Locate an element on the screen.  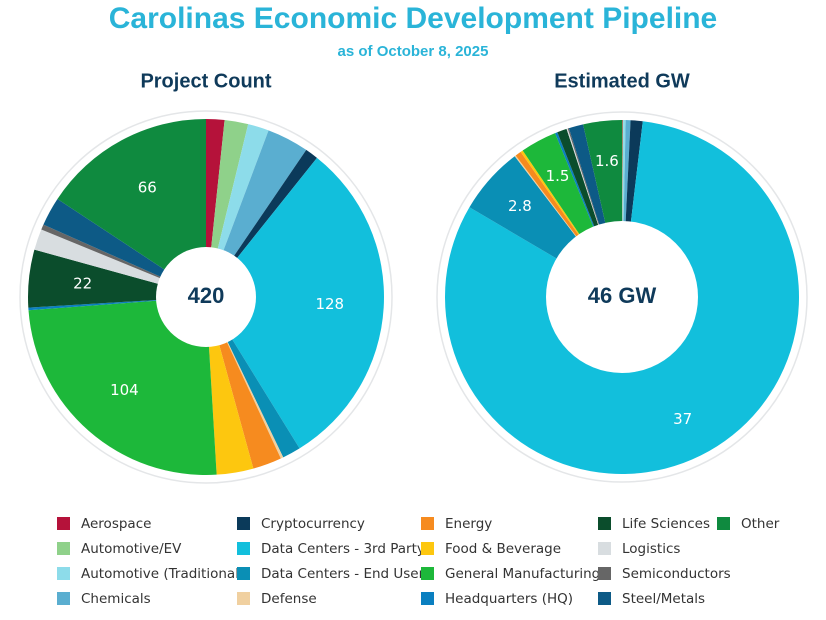
chart-title: Project Count is located at coordinates (205, 81).